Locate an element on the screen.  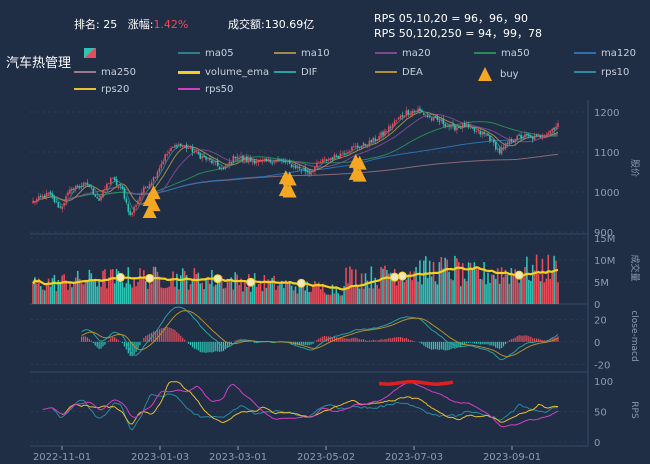
legend-item-ma20: ma20 is located at coordinates (403, 53).